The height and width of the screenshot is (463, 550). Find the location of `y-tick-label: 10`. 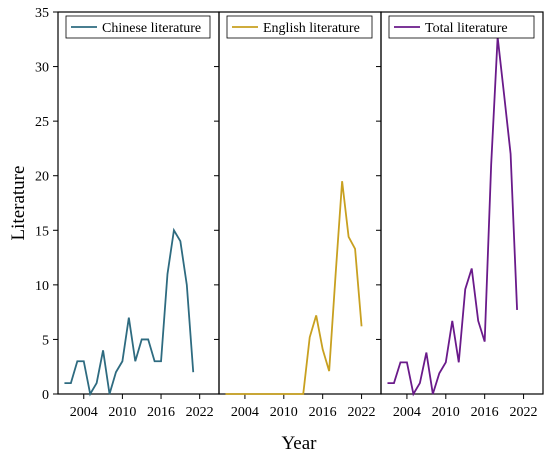

y-tick-label: 10 is located at coordinates (42, 286).